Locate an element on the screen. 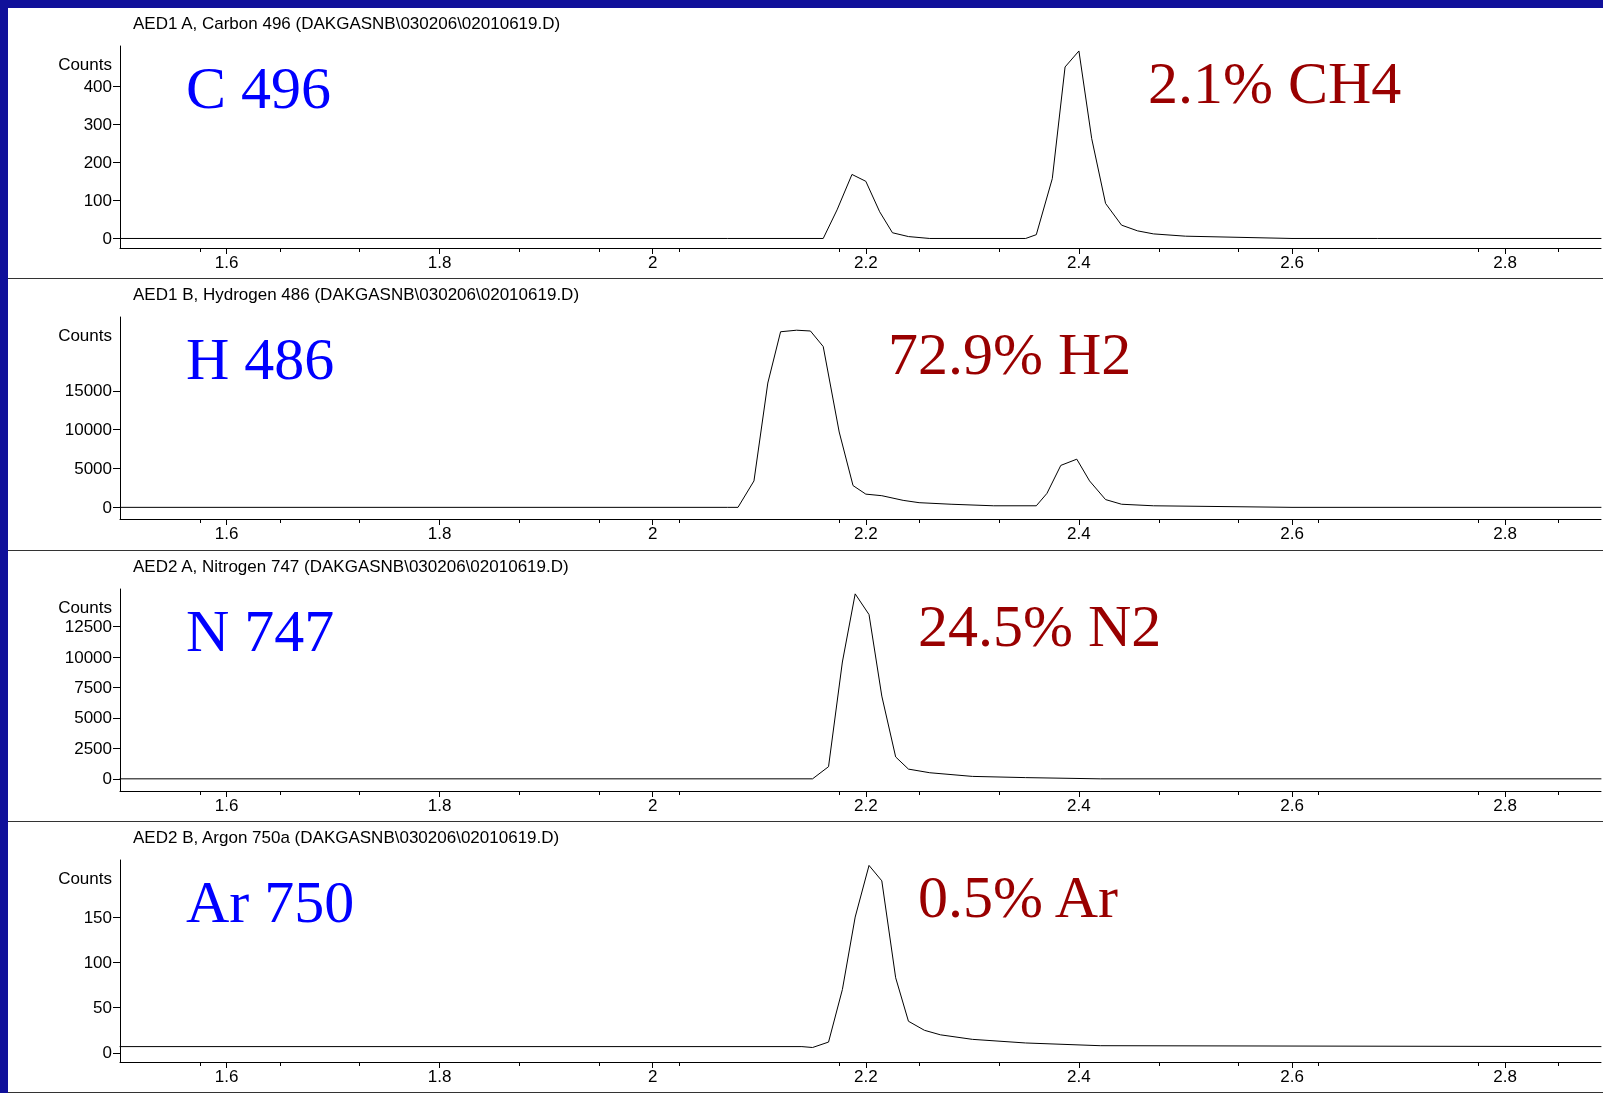  y-tick-label: 7500 is located at coordinates (93, 687).